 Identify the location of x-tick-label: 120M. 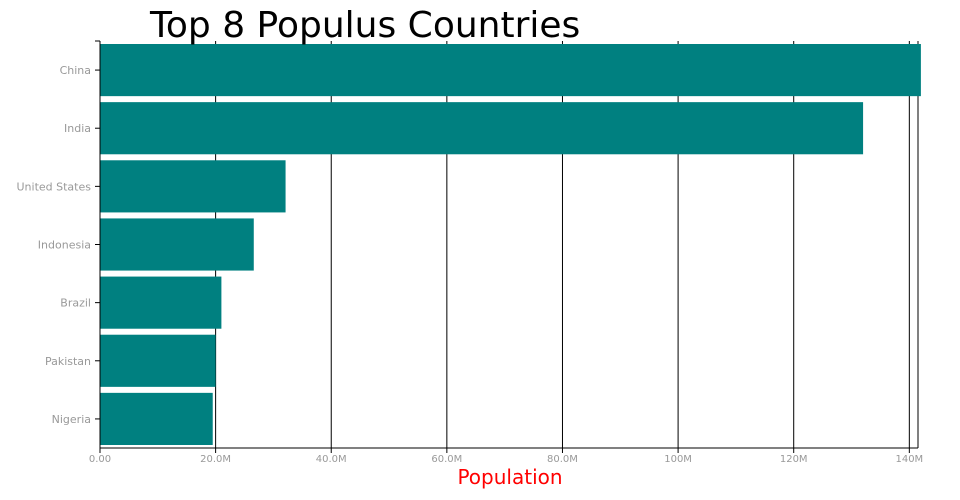
(794, 459).